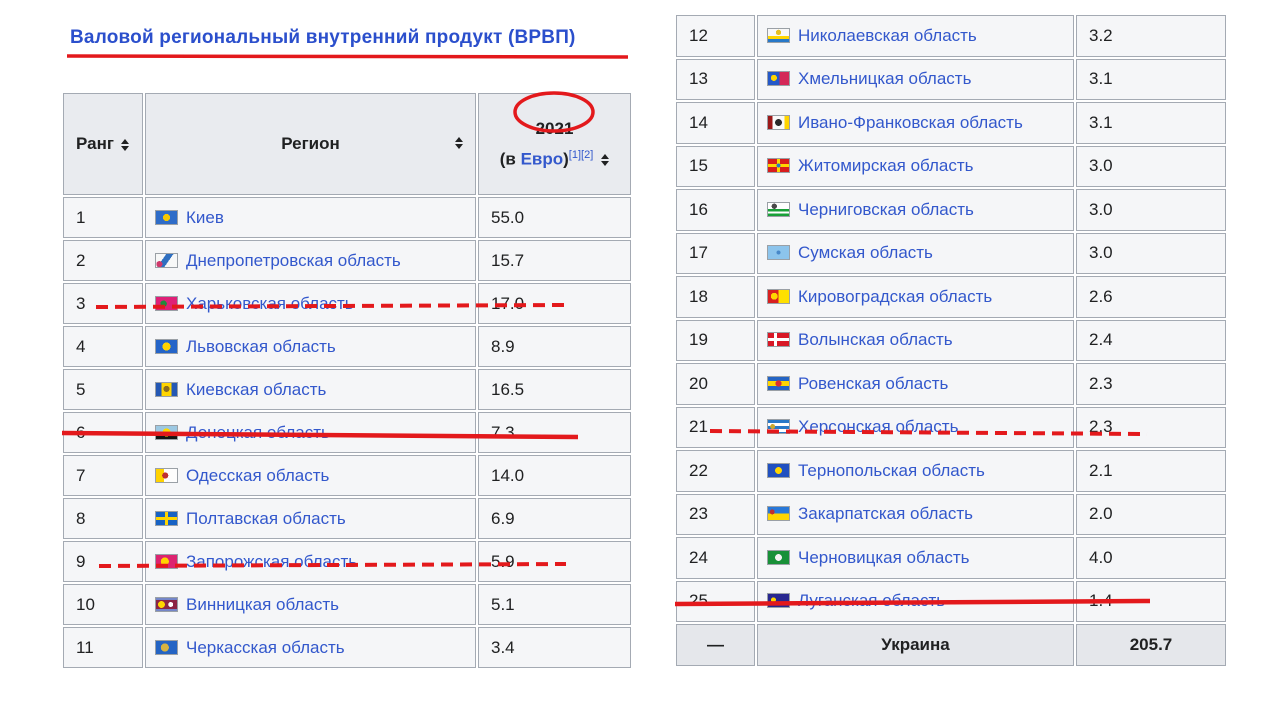 The height and width of the screenshot is (720, 1280). What do you see at coordinates (103, 346) in the screenshot?
I see `rank-cell: 4` at bounding box center [103, 346].